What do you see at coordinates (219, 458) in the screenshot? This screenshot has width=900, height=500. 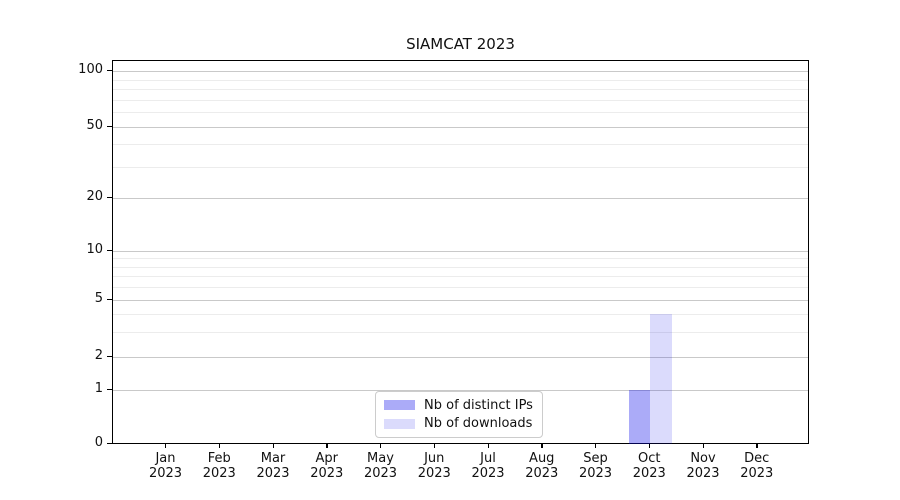 I see `x-tick-month: Feb` at bounding box center [219, 458].